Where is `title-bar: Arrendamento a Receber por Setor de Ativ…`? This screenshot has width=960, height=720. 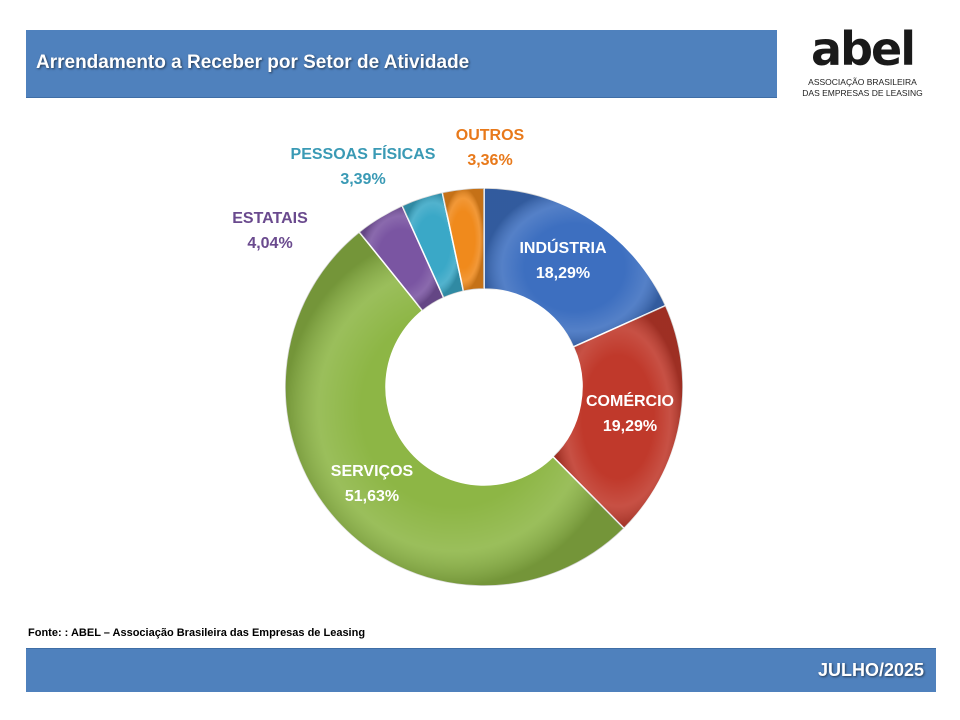
title-bar: Arrendamento a Receber por Setor de Ativ… is located at coordinates (401, 64).